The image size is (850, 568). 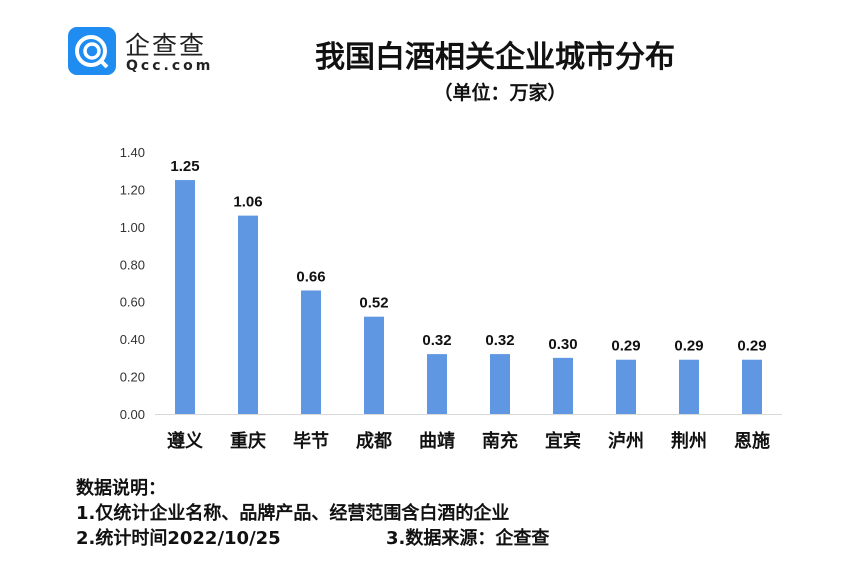 What do you see at coordinates (121, 488) in the screenshot?
I see `notes-heading: 数据说明：` at bounding box center [121, 488].